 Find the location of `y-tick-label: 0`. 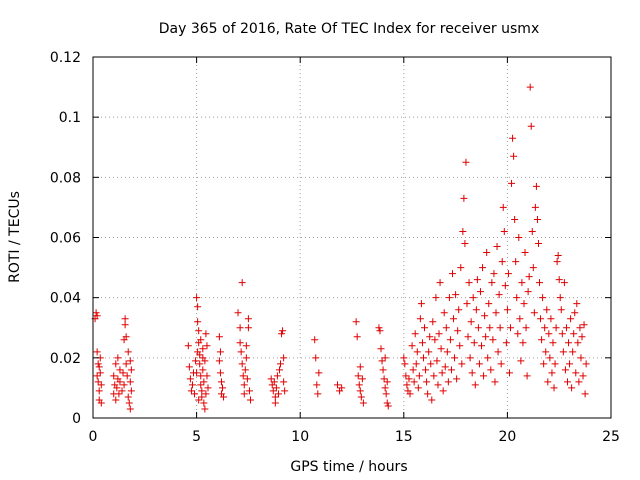

y-tick-label: 0 is located at coordinates (76, 419).